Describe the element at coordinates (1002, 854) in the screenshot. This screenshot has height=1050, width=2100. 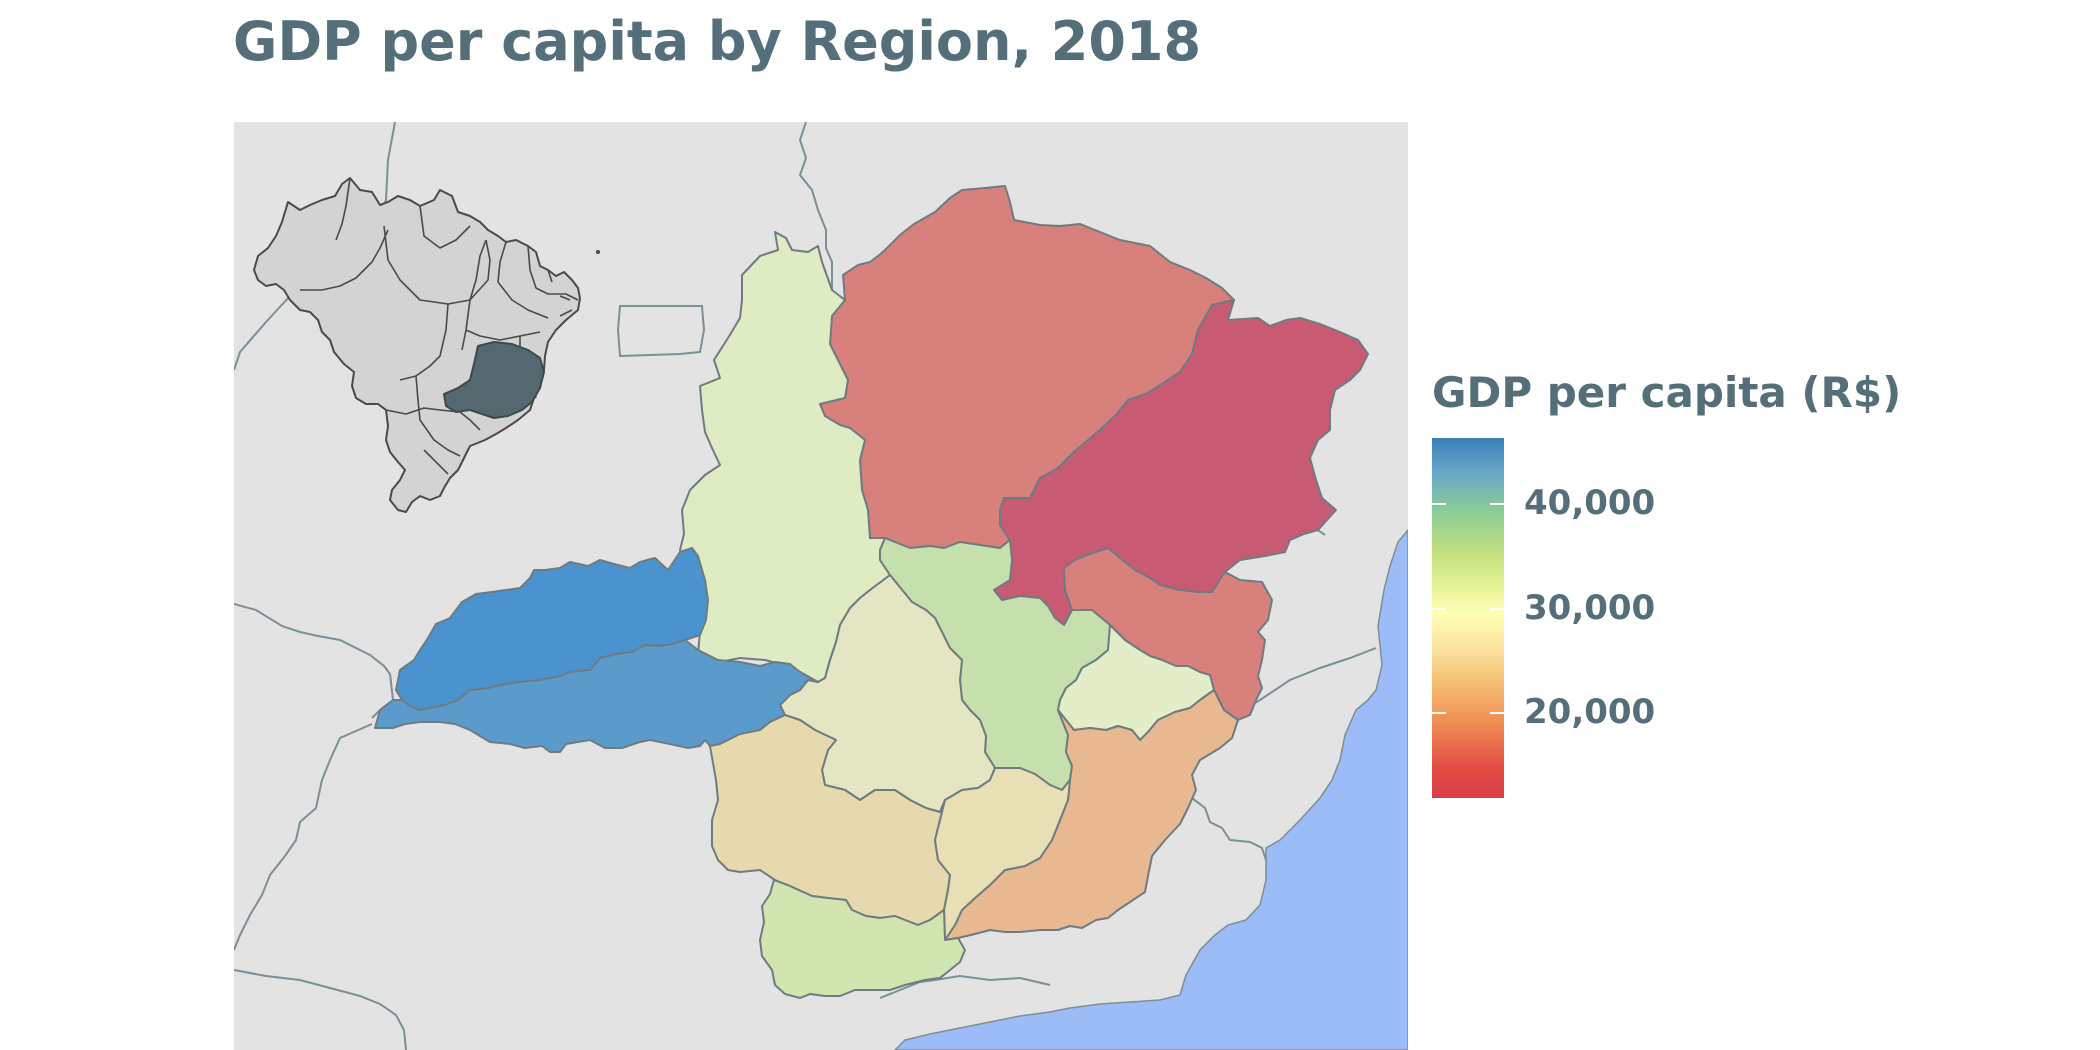
I see `region-campo-das-vertentes` at that location.